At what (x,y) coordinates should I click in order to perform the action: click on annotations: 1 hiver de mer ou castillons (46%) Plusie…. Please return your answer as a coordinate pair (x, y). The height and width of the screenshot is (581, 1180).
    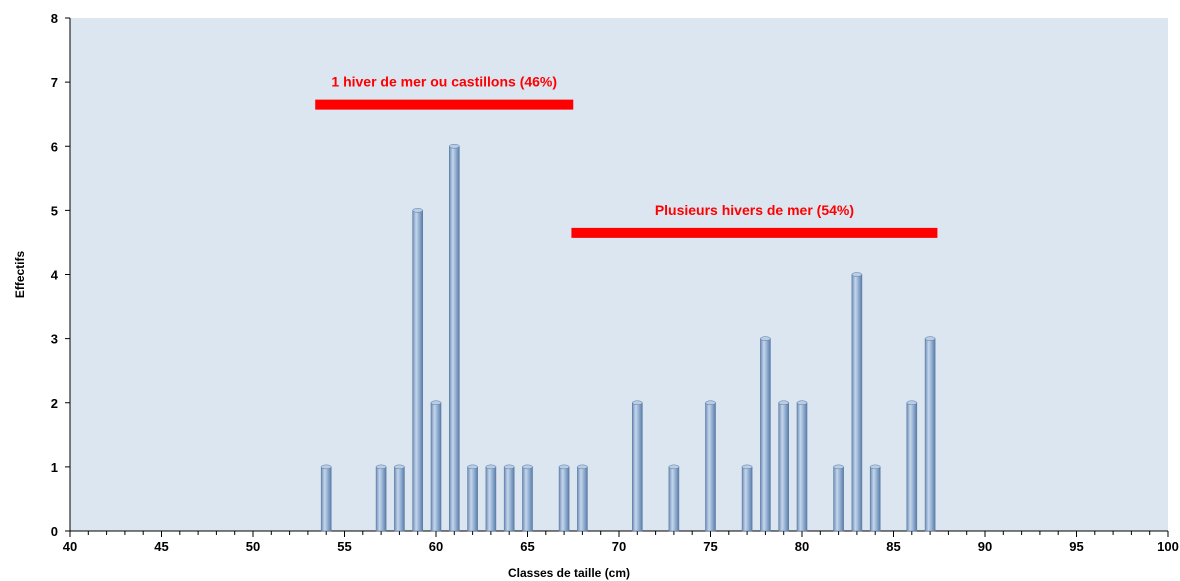
    Looking at the image, I should click on (626, 156).